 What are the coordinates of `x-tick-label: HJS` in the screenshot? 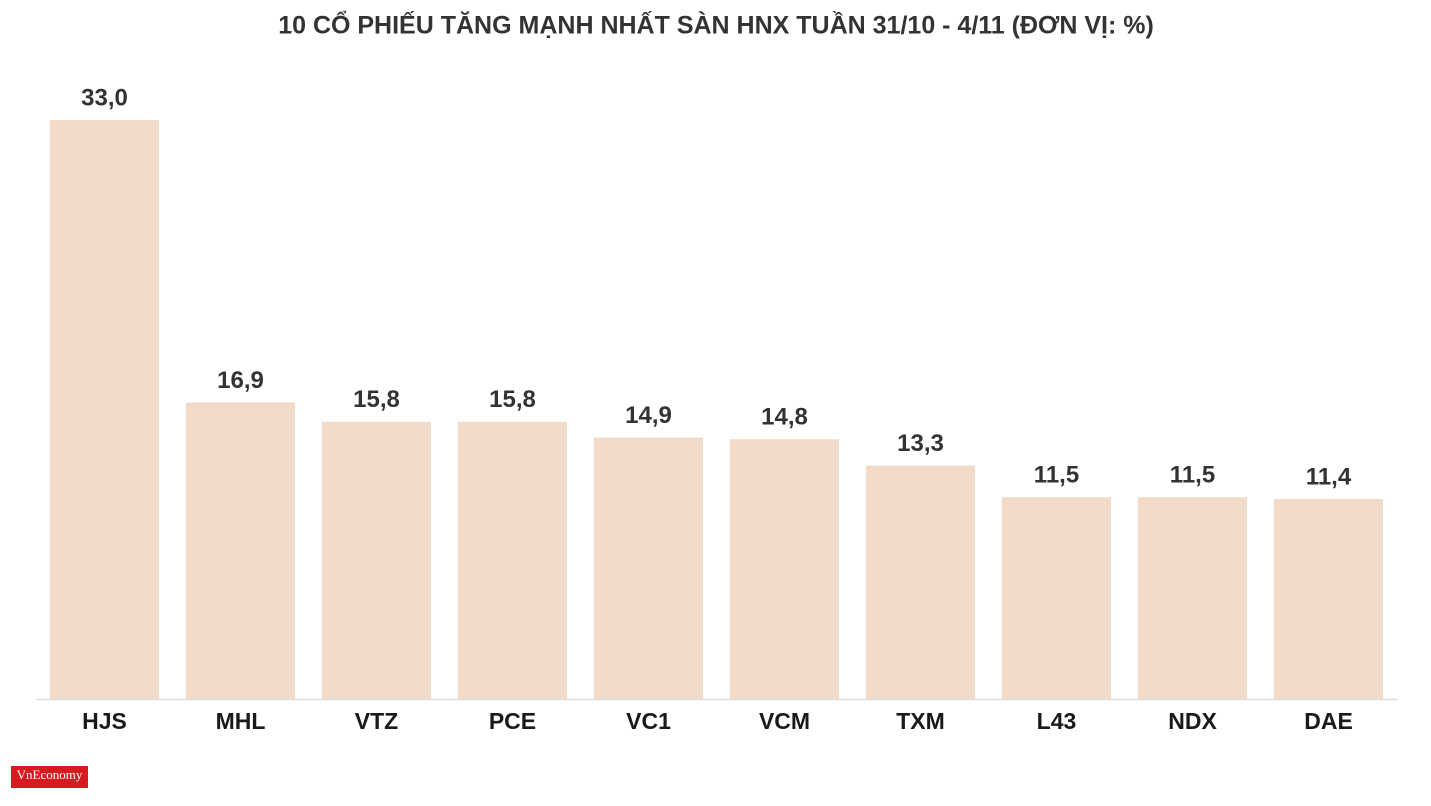 It's located at (104, 721).